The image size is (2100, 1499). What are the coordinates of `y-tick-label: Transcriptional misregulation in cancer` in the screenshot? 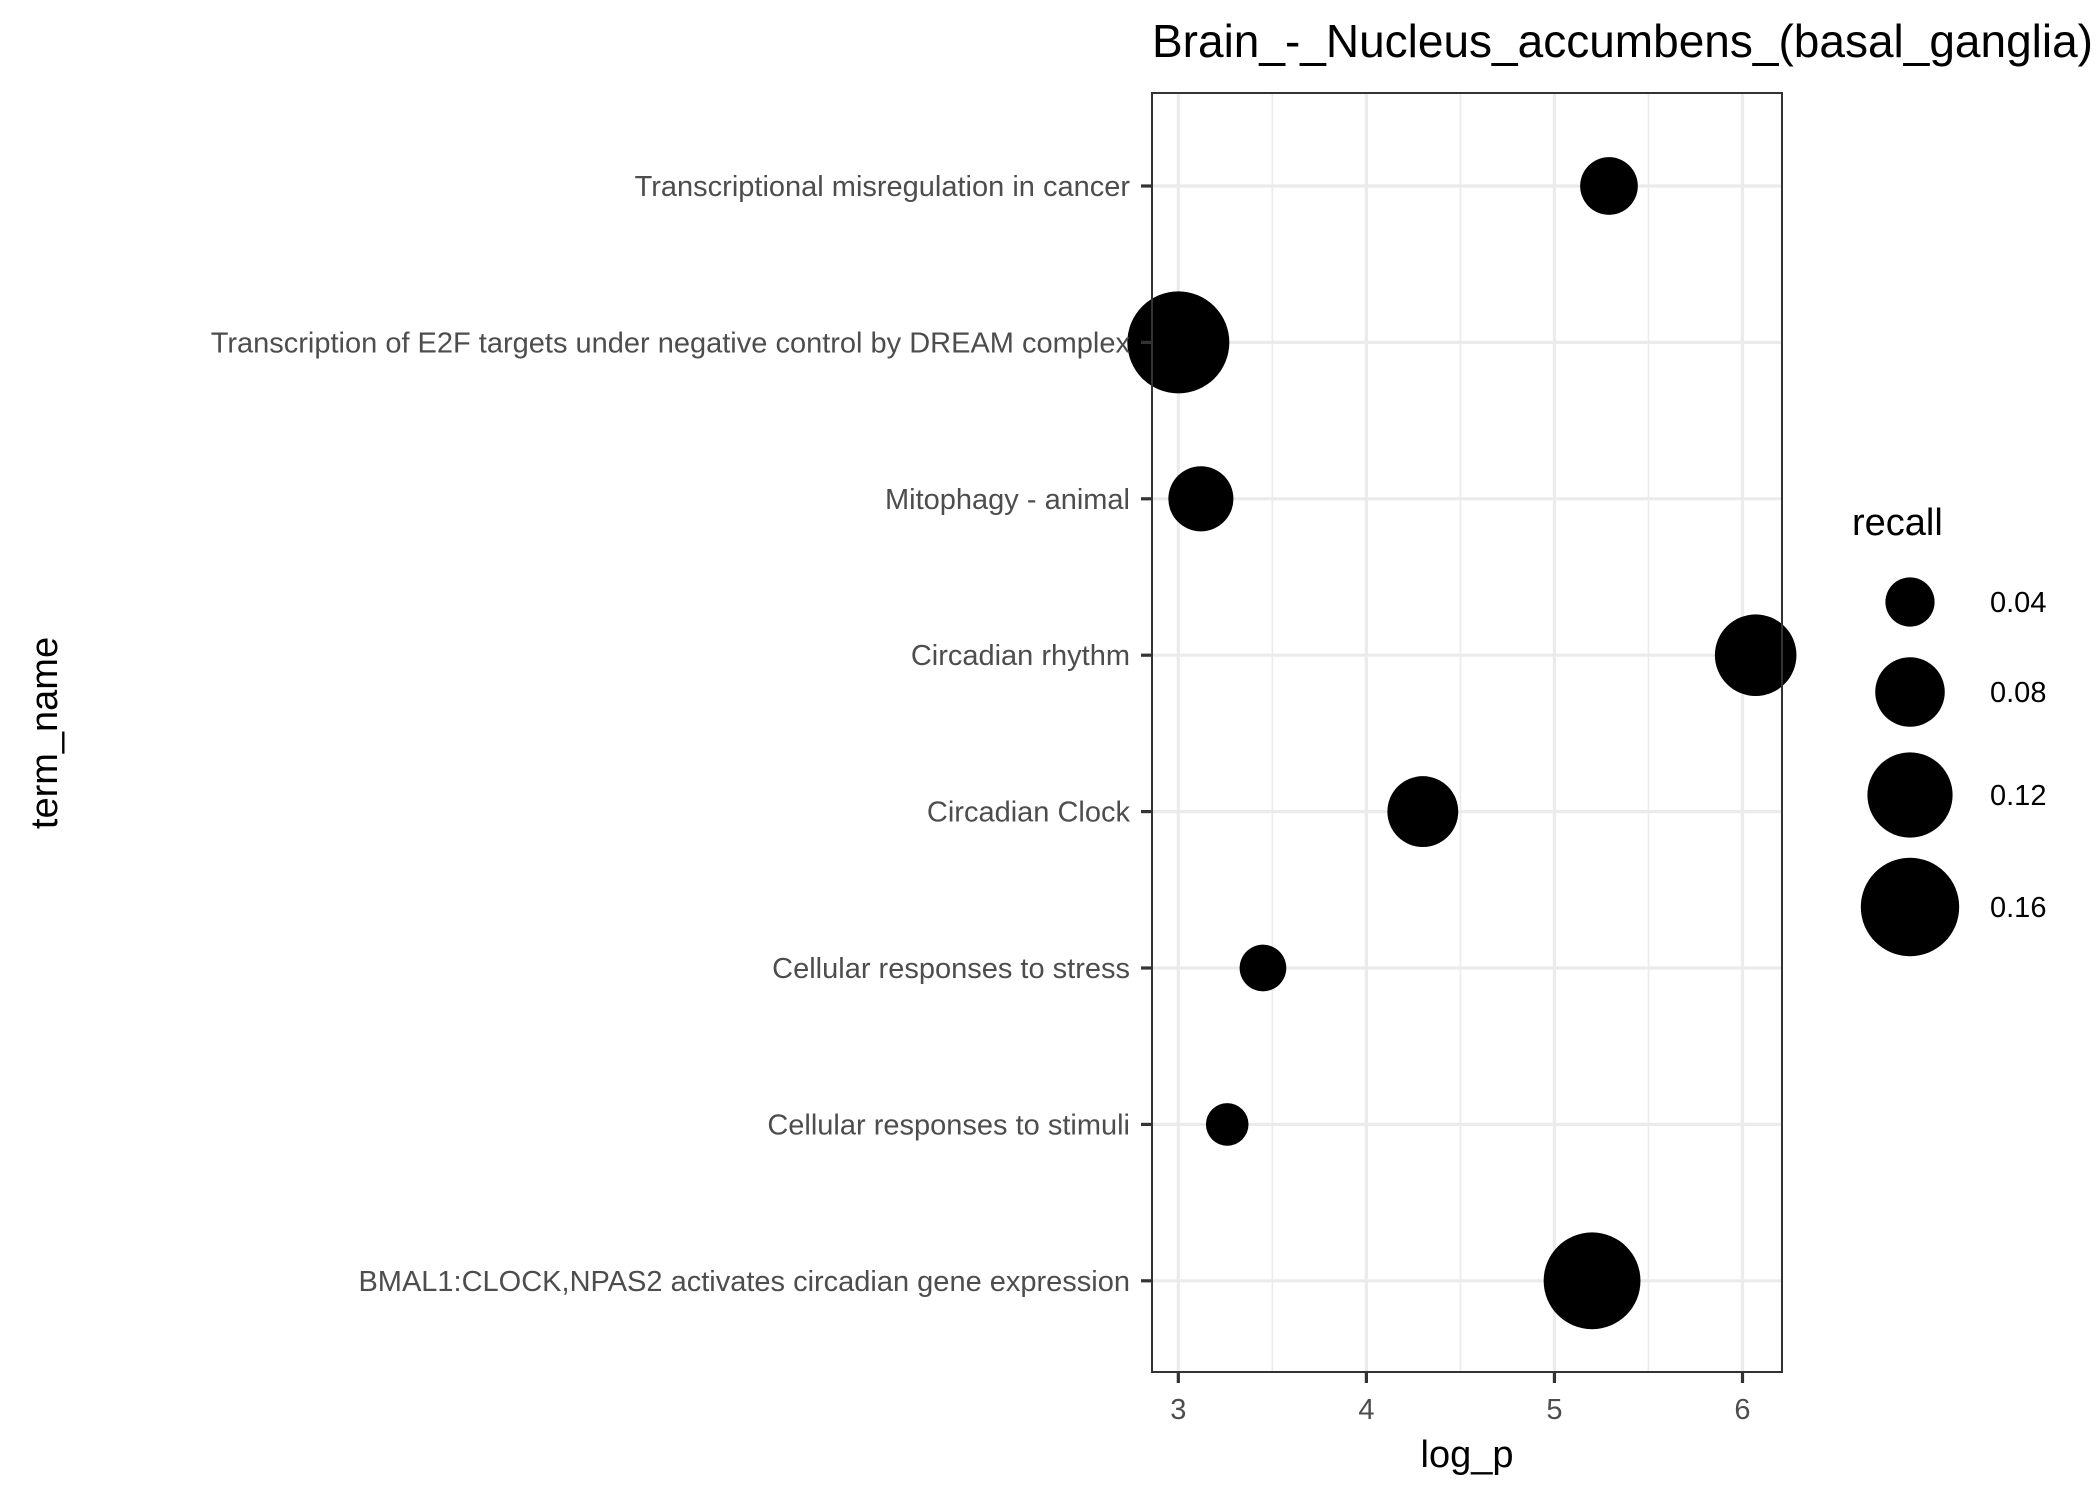 It's located at (883, 187).